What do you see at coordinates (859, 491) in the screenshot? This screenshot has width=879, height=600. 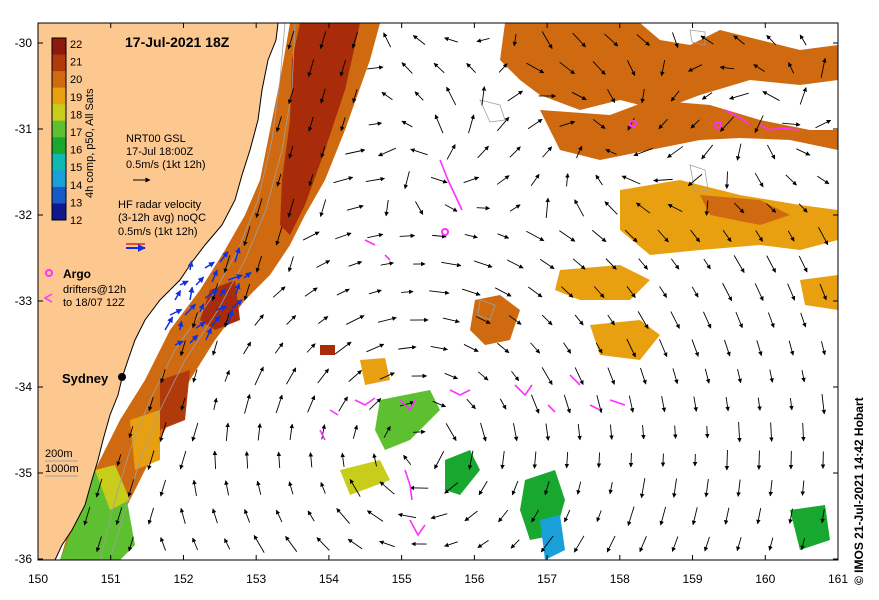 I see `credit-text: © IMOS 21-Jul-2021 14:42 Hobart` at bounding box center [859, 491].